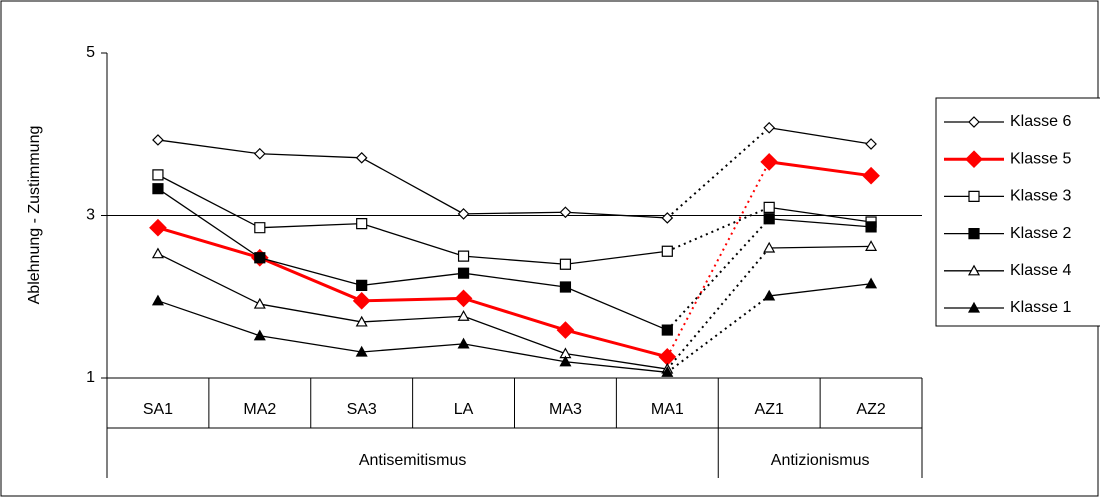 The height and width of the screenshot is (498, 1100). What do you see at coordinates (1040, 307) in the screenshot?
I see `legend-label: Klasse 1` at bounding box center [1040, 307].